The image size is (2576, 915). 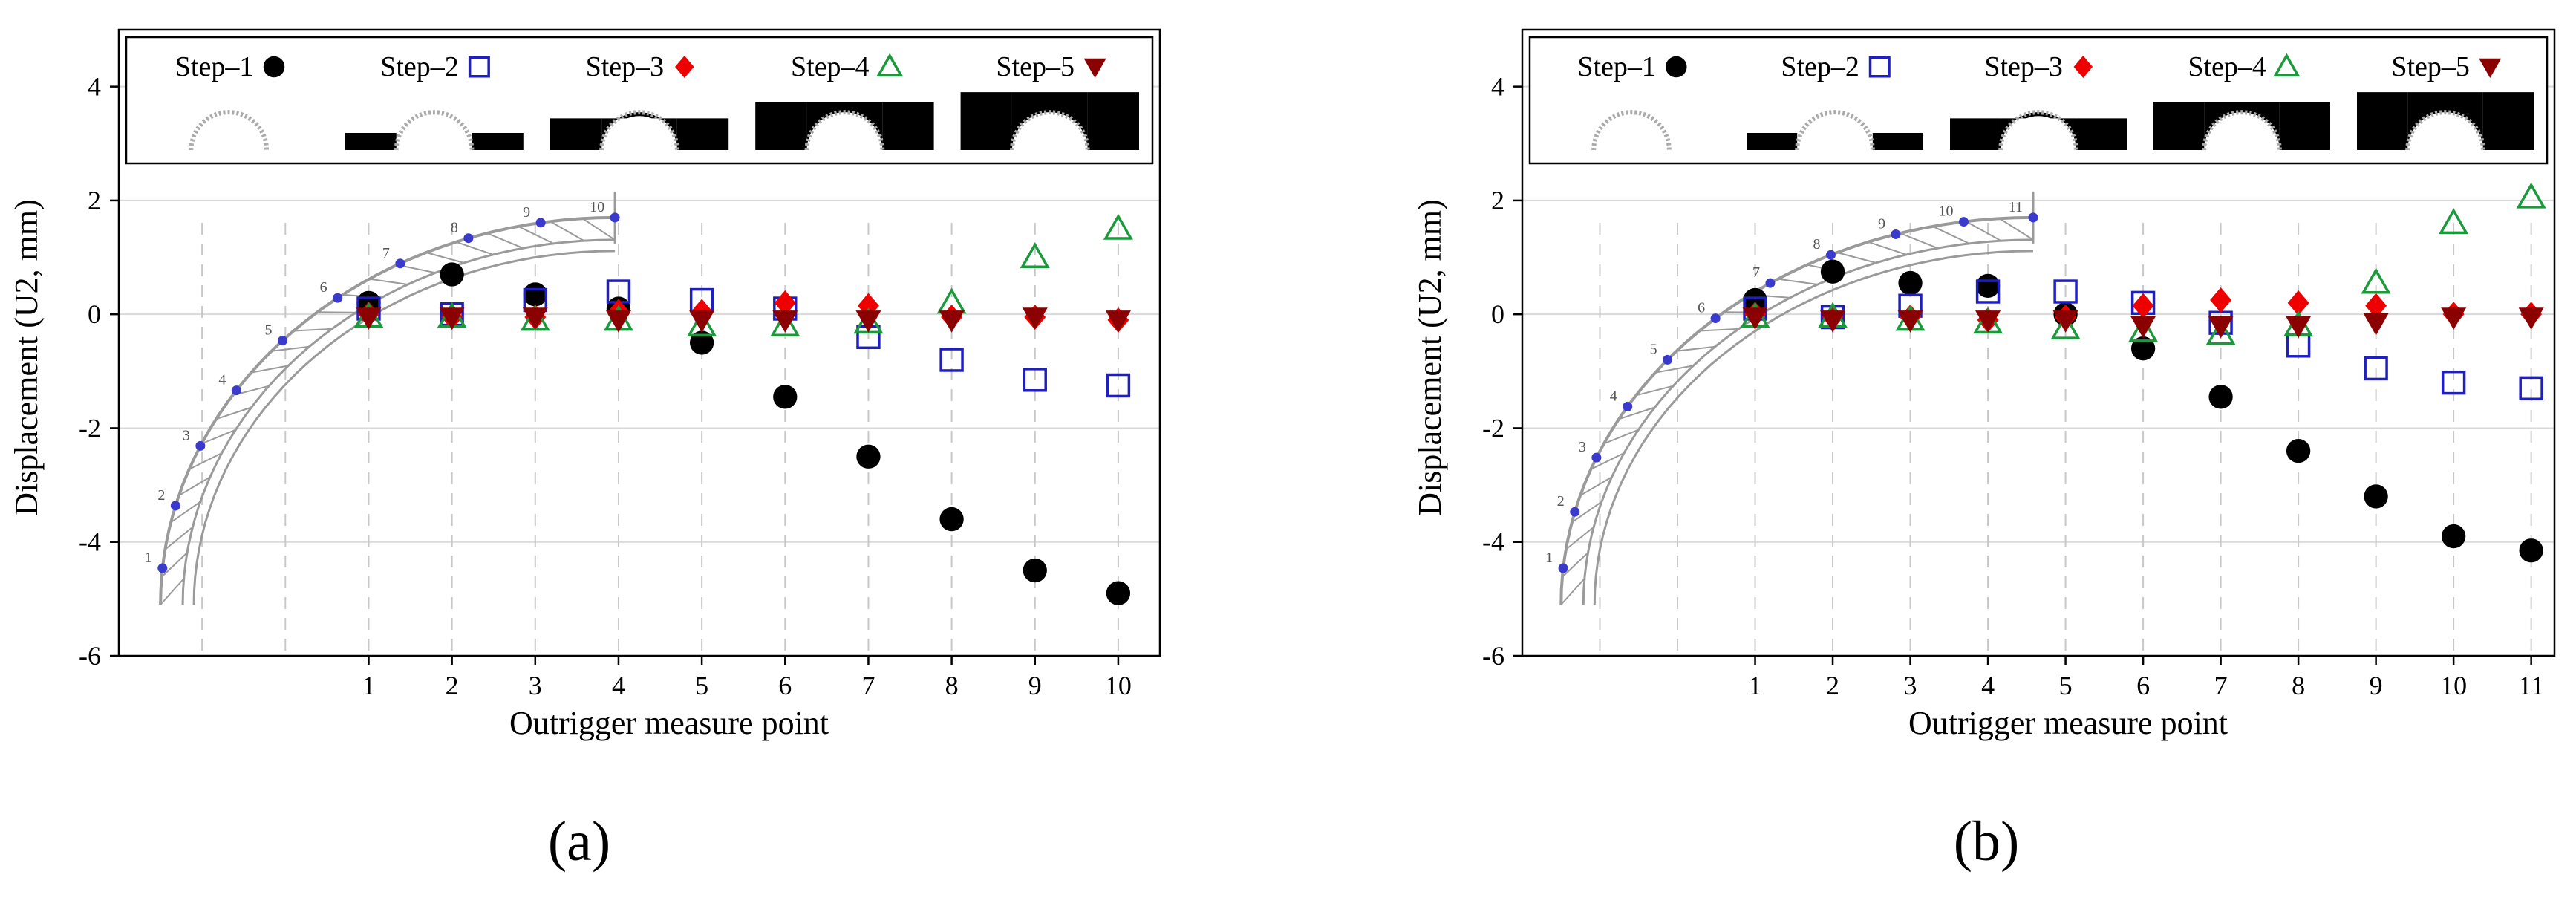 What do you see at coordinates (2453, 685) in the screenshot?
I see `x-tick-label: 10` at bounding box center [2453, 685].